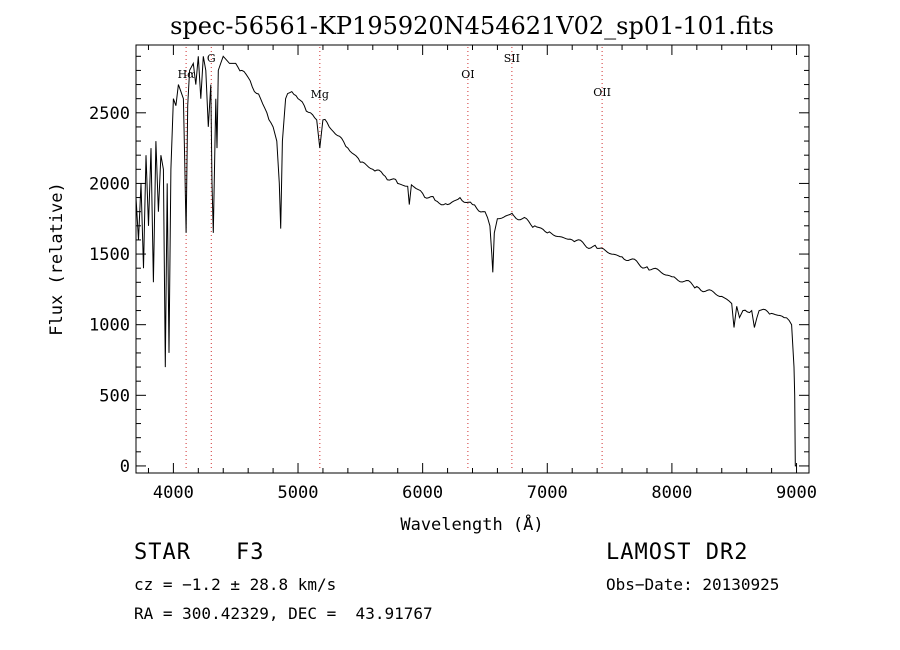  I want to click on y-tick-label: 1000, so click(109, 326).